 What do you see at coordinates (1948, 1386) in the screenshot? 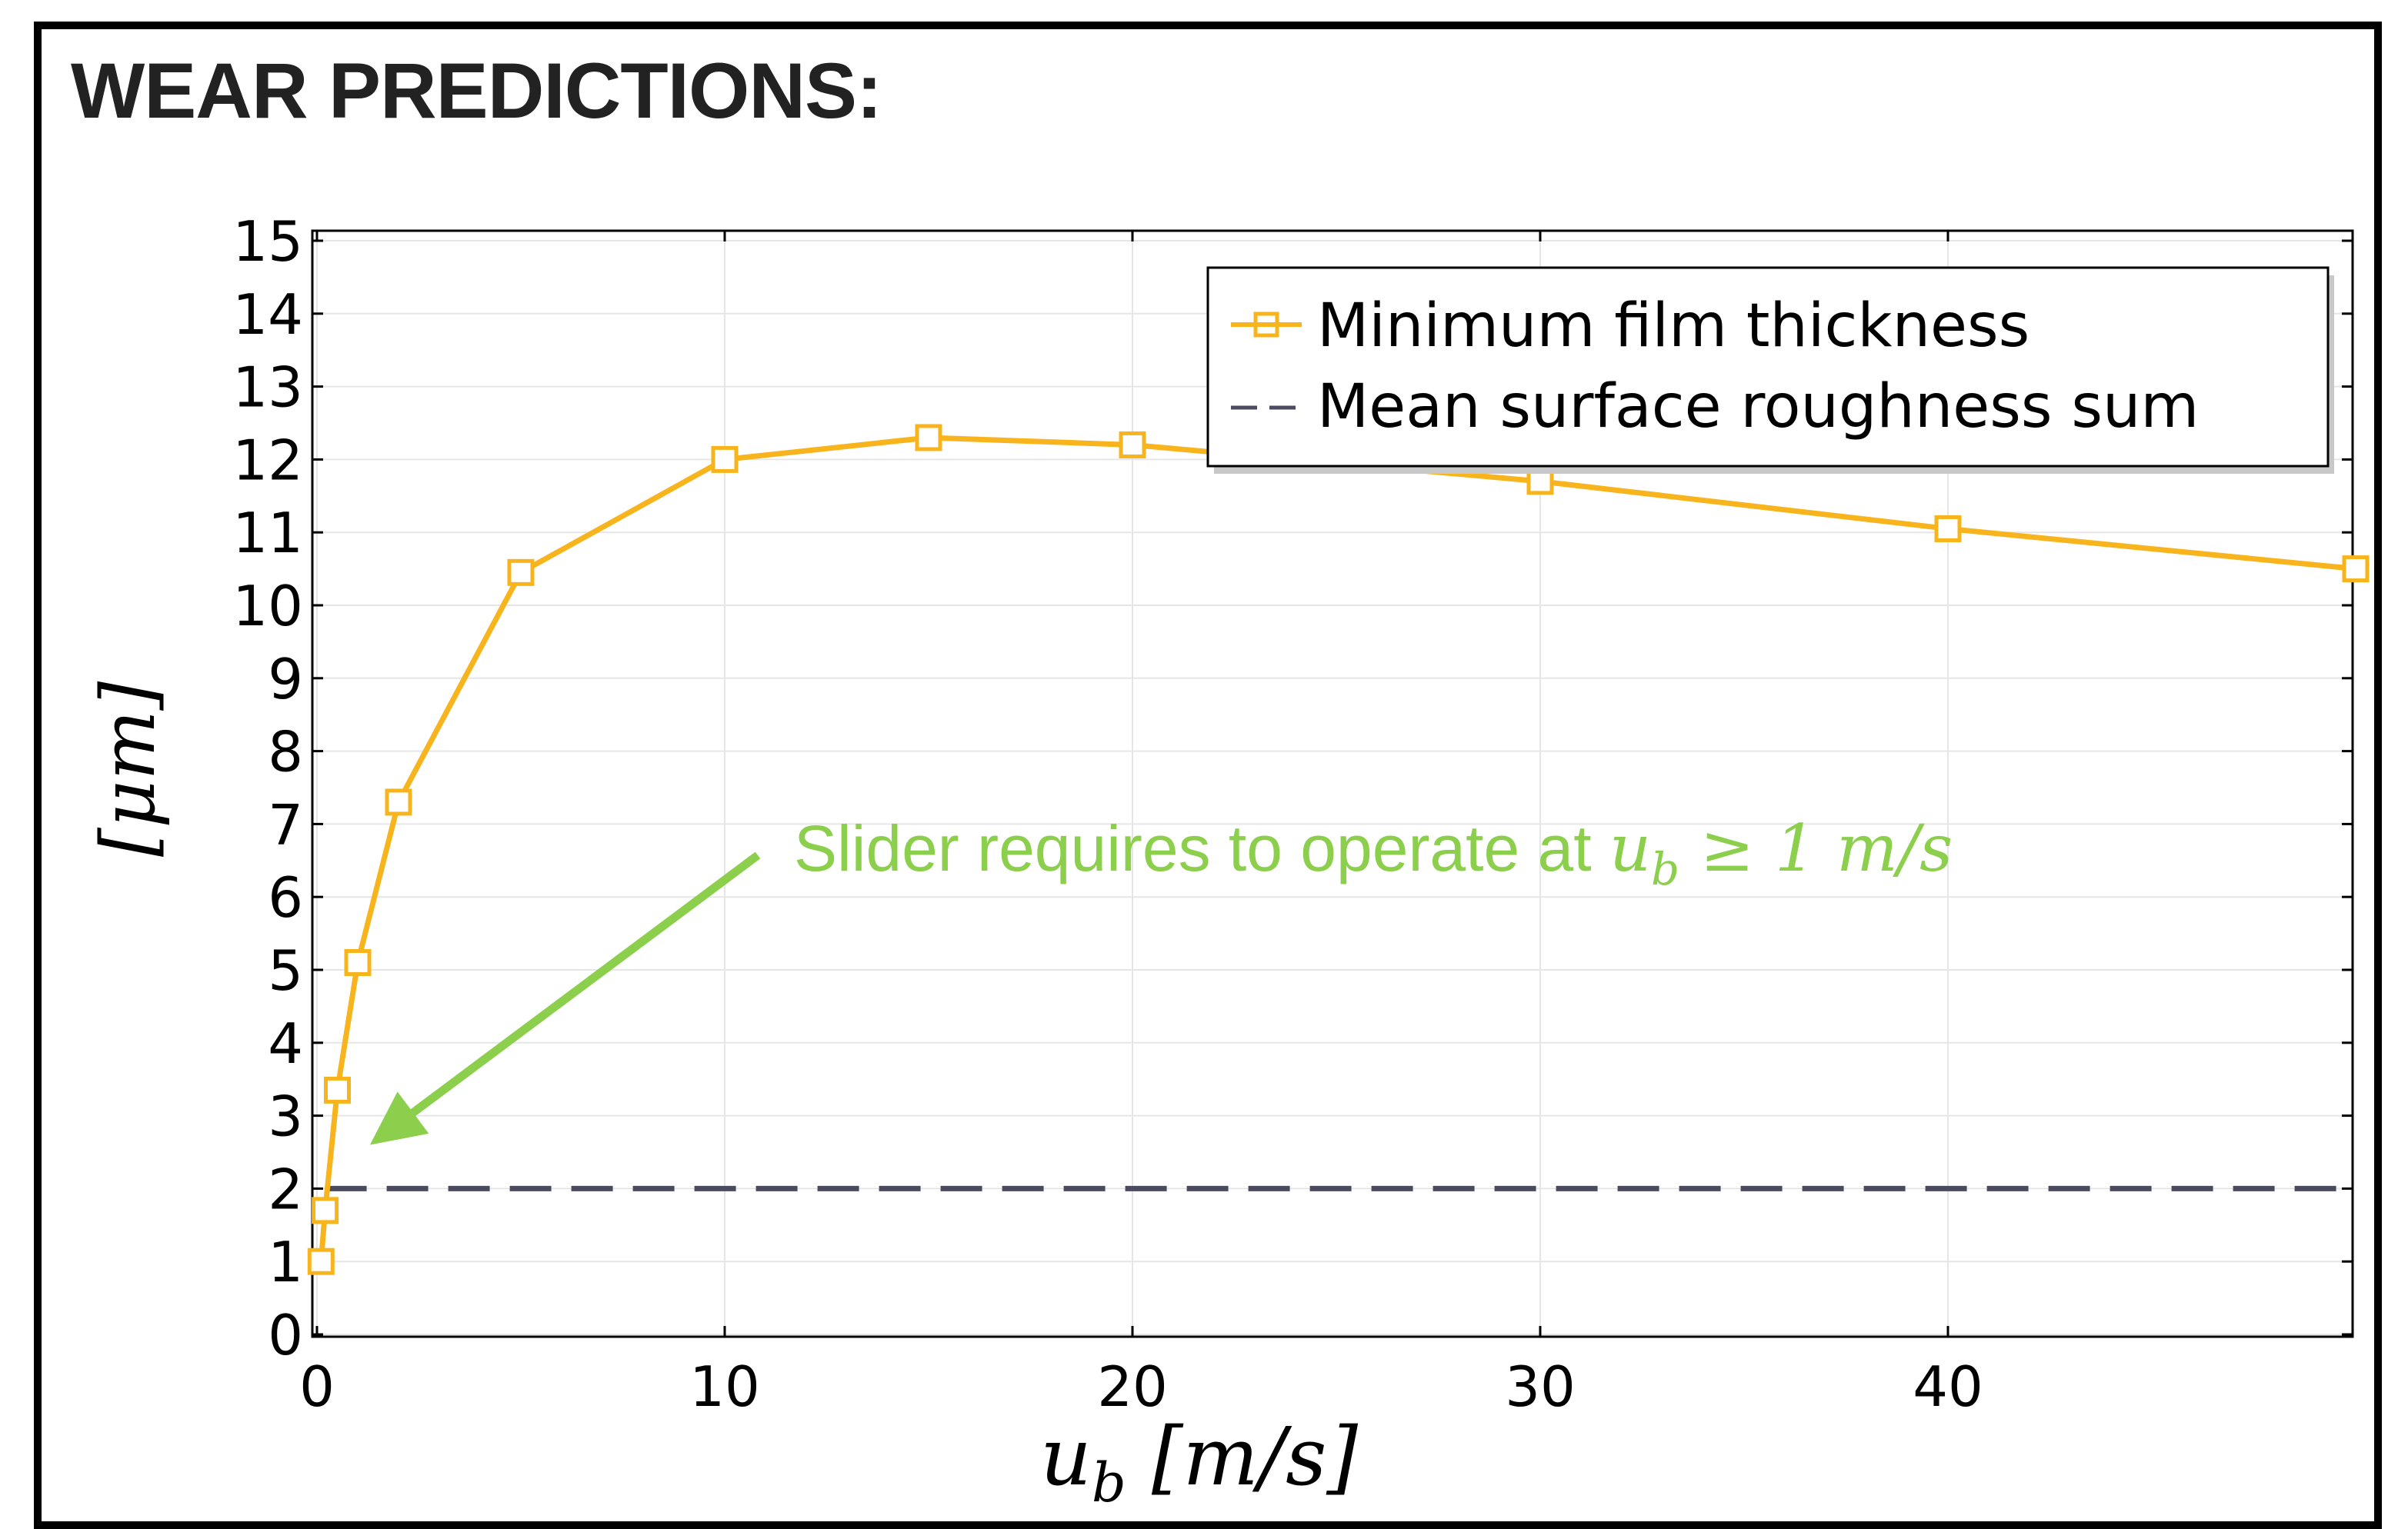
I see `x-tick-label: 40` at bounding box center [1948, 1386].